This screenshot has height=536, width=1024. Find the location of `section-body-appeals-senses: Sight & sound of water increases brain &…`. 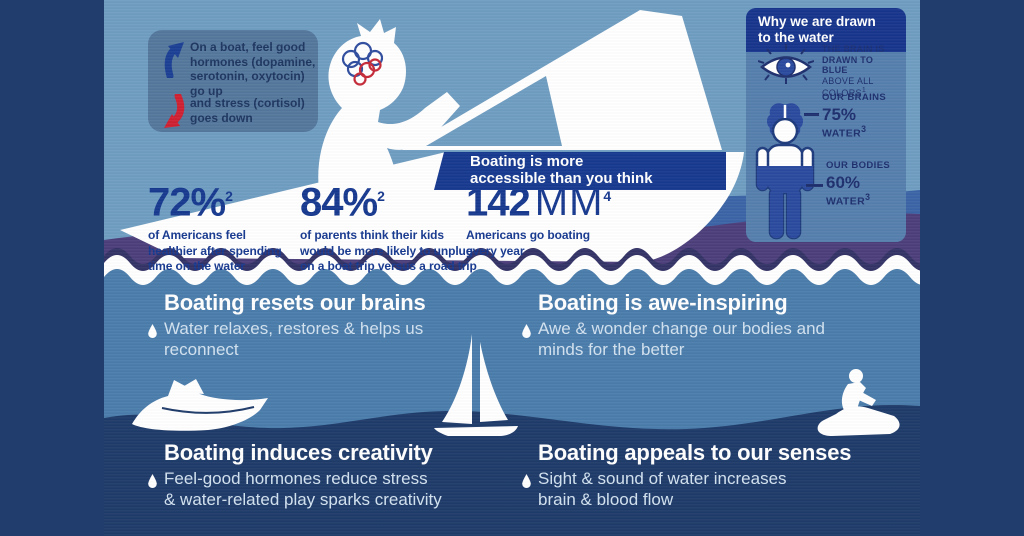

section-body-appeals-senses: Sight & sound of water increases brain &… is located at coordinates (662, 489).